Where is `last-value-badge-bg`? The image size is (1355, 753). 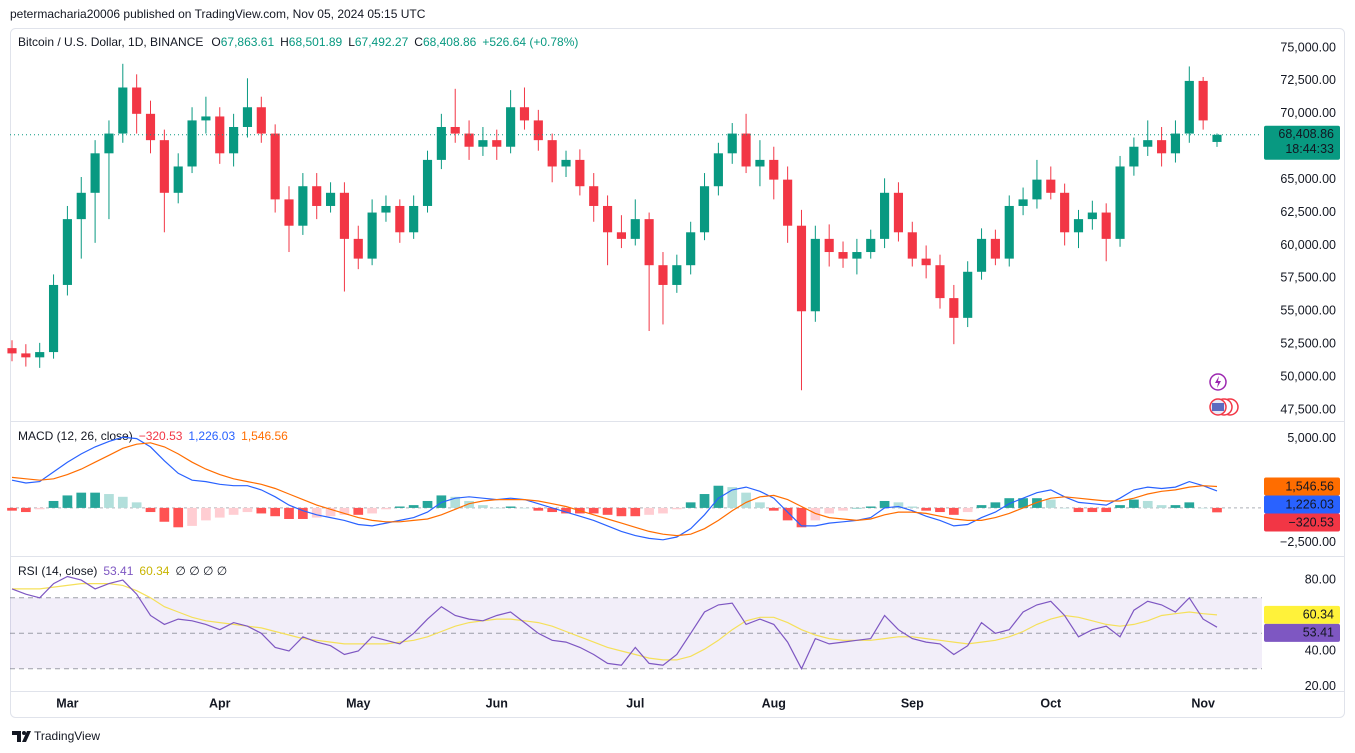 last-value-badge-bg is located at coordinates (1302, 504).